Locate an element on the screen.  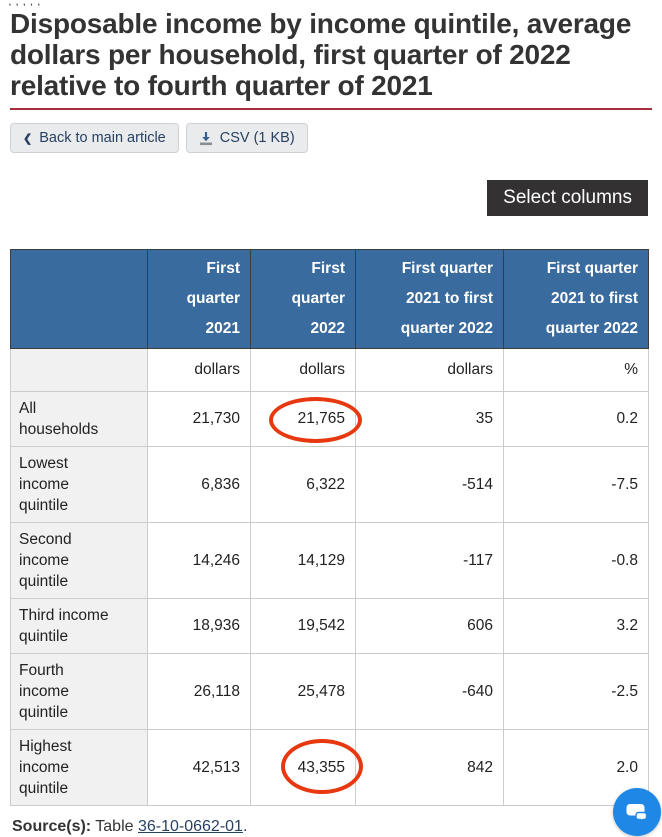
value-cell: -2.5 is located at coordinates (576, 691).